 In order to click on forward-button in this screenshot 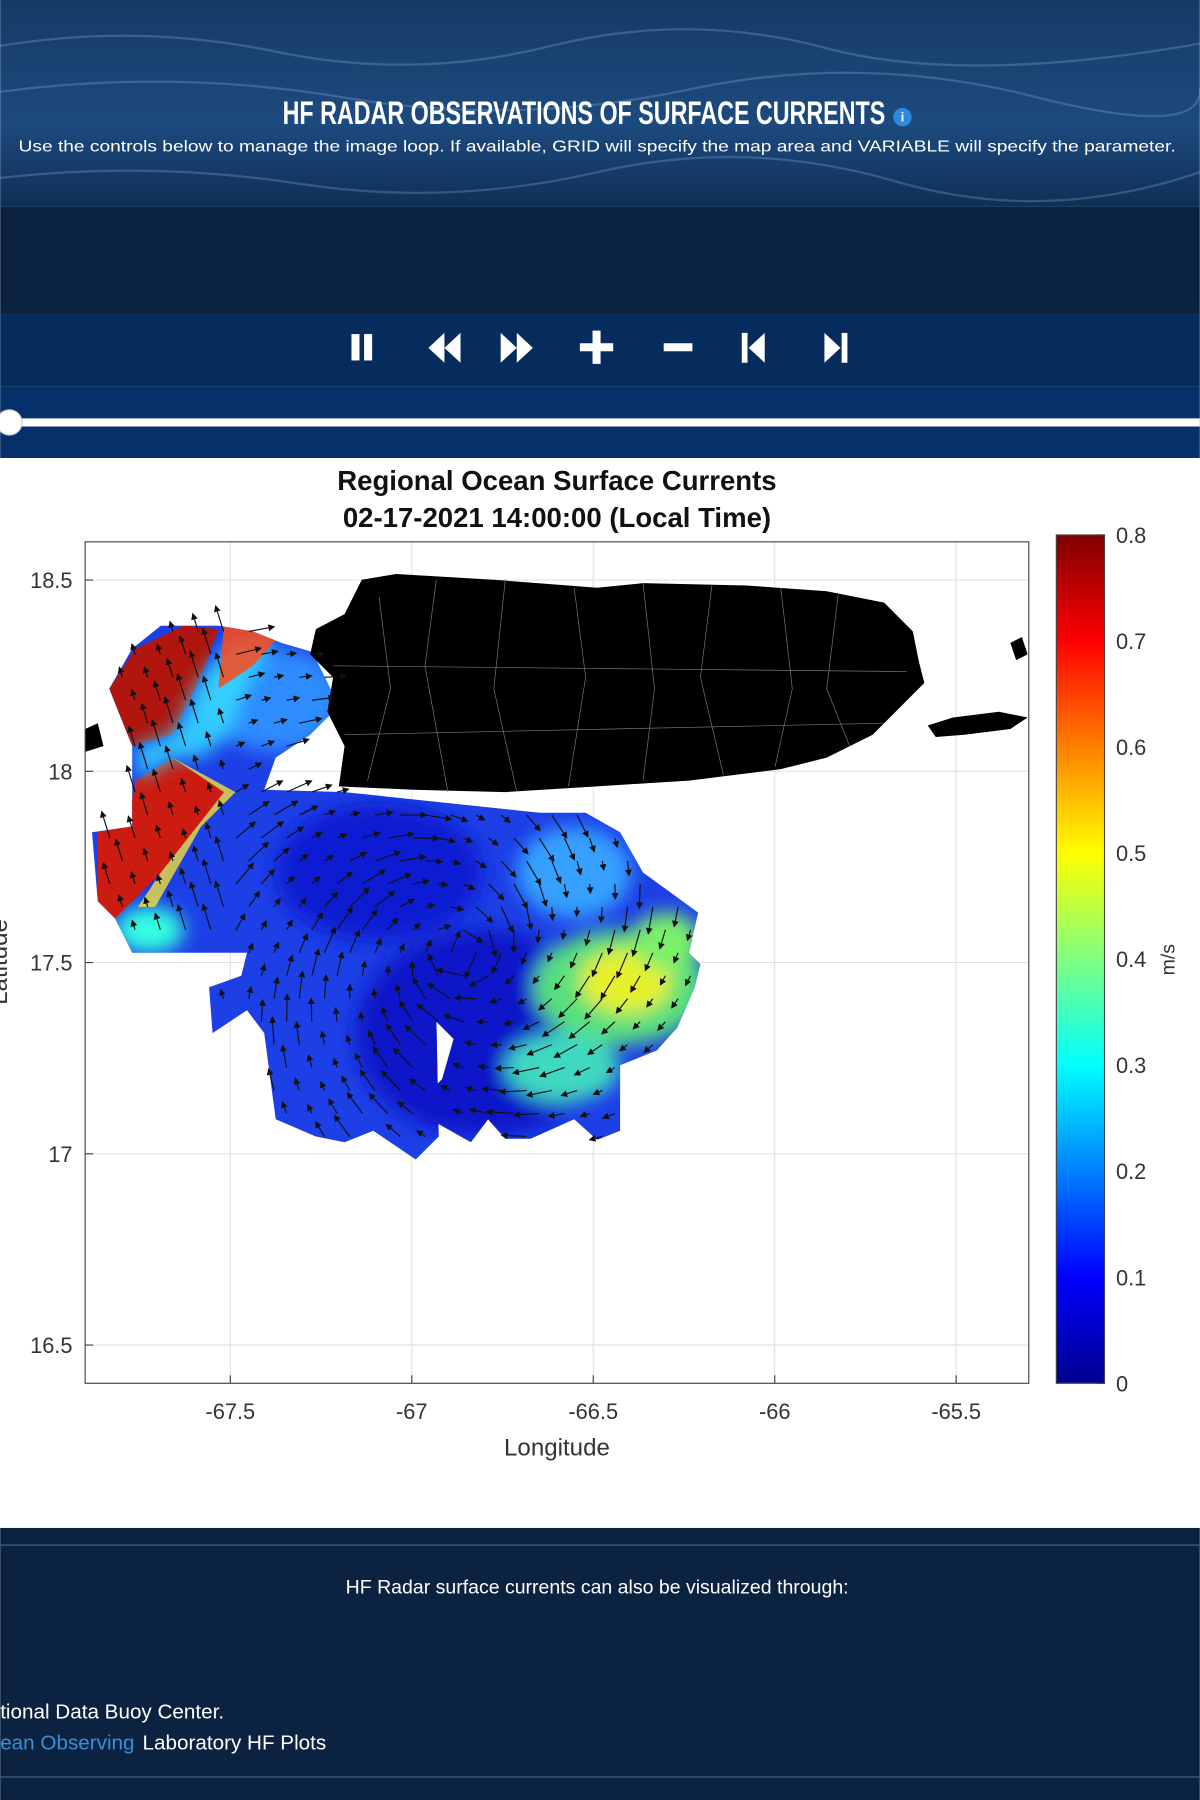, I will do `click(516, 347)`.